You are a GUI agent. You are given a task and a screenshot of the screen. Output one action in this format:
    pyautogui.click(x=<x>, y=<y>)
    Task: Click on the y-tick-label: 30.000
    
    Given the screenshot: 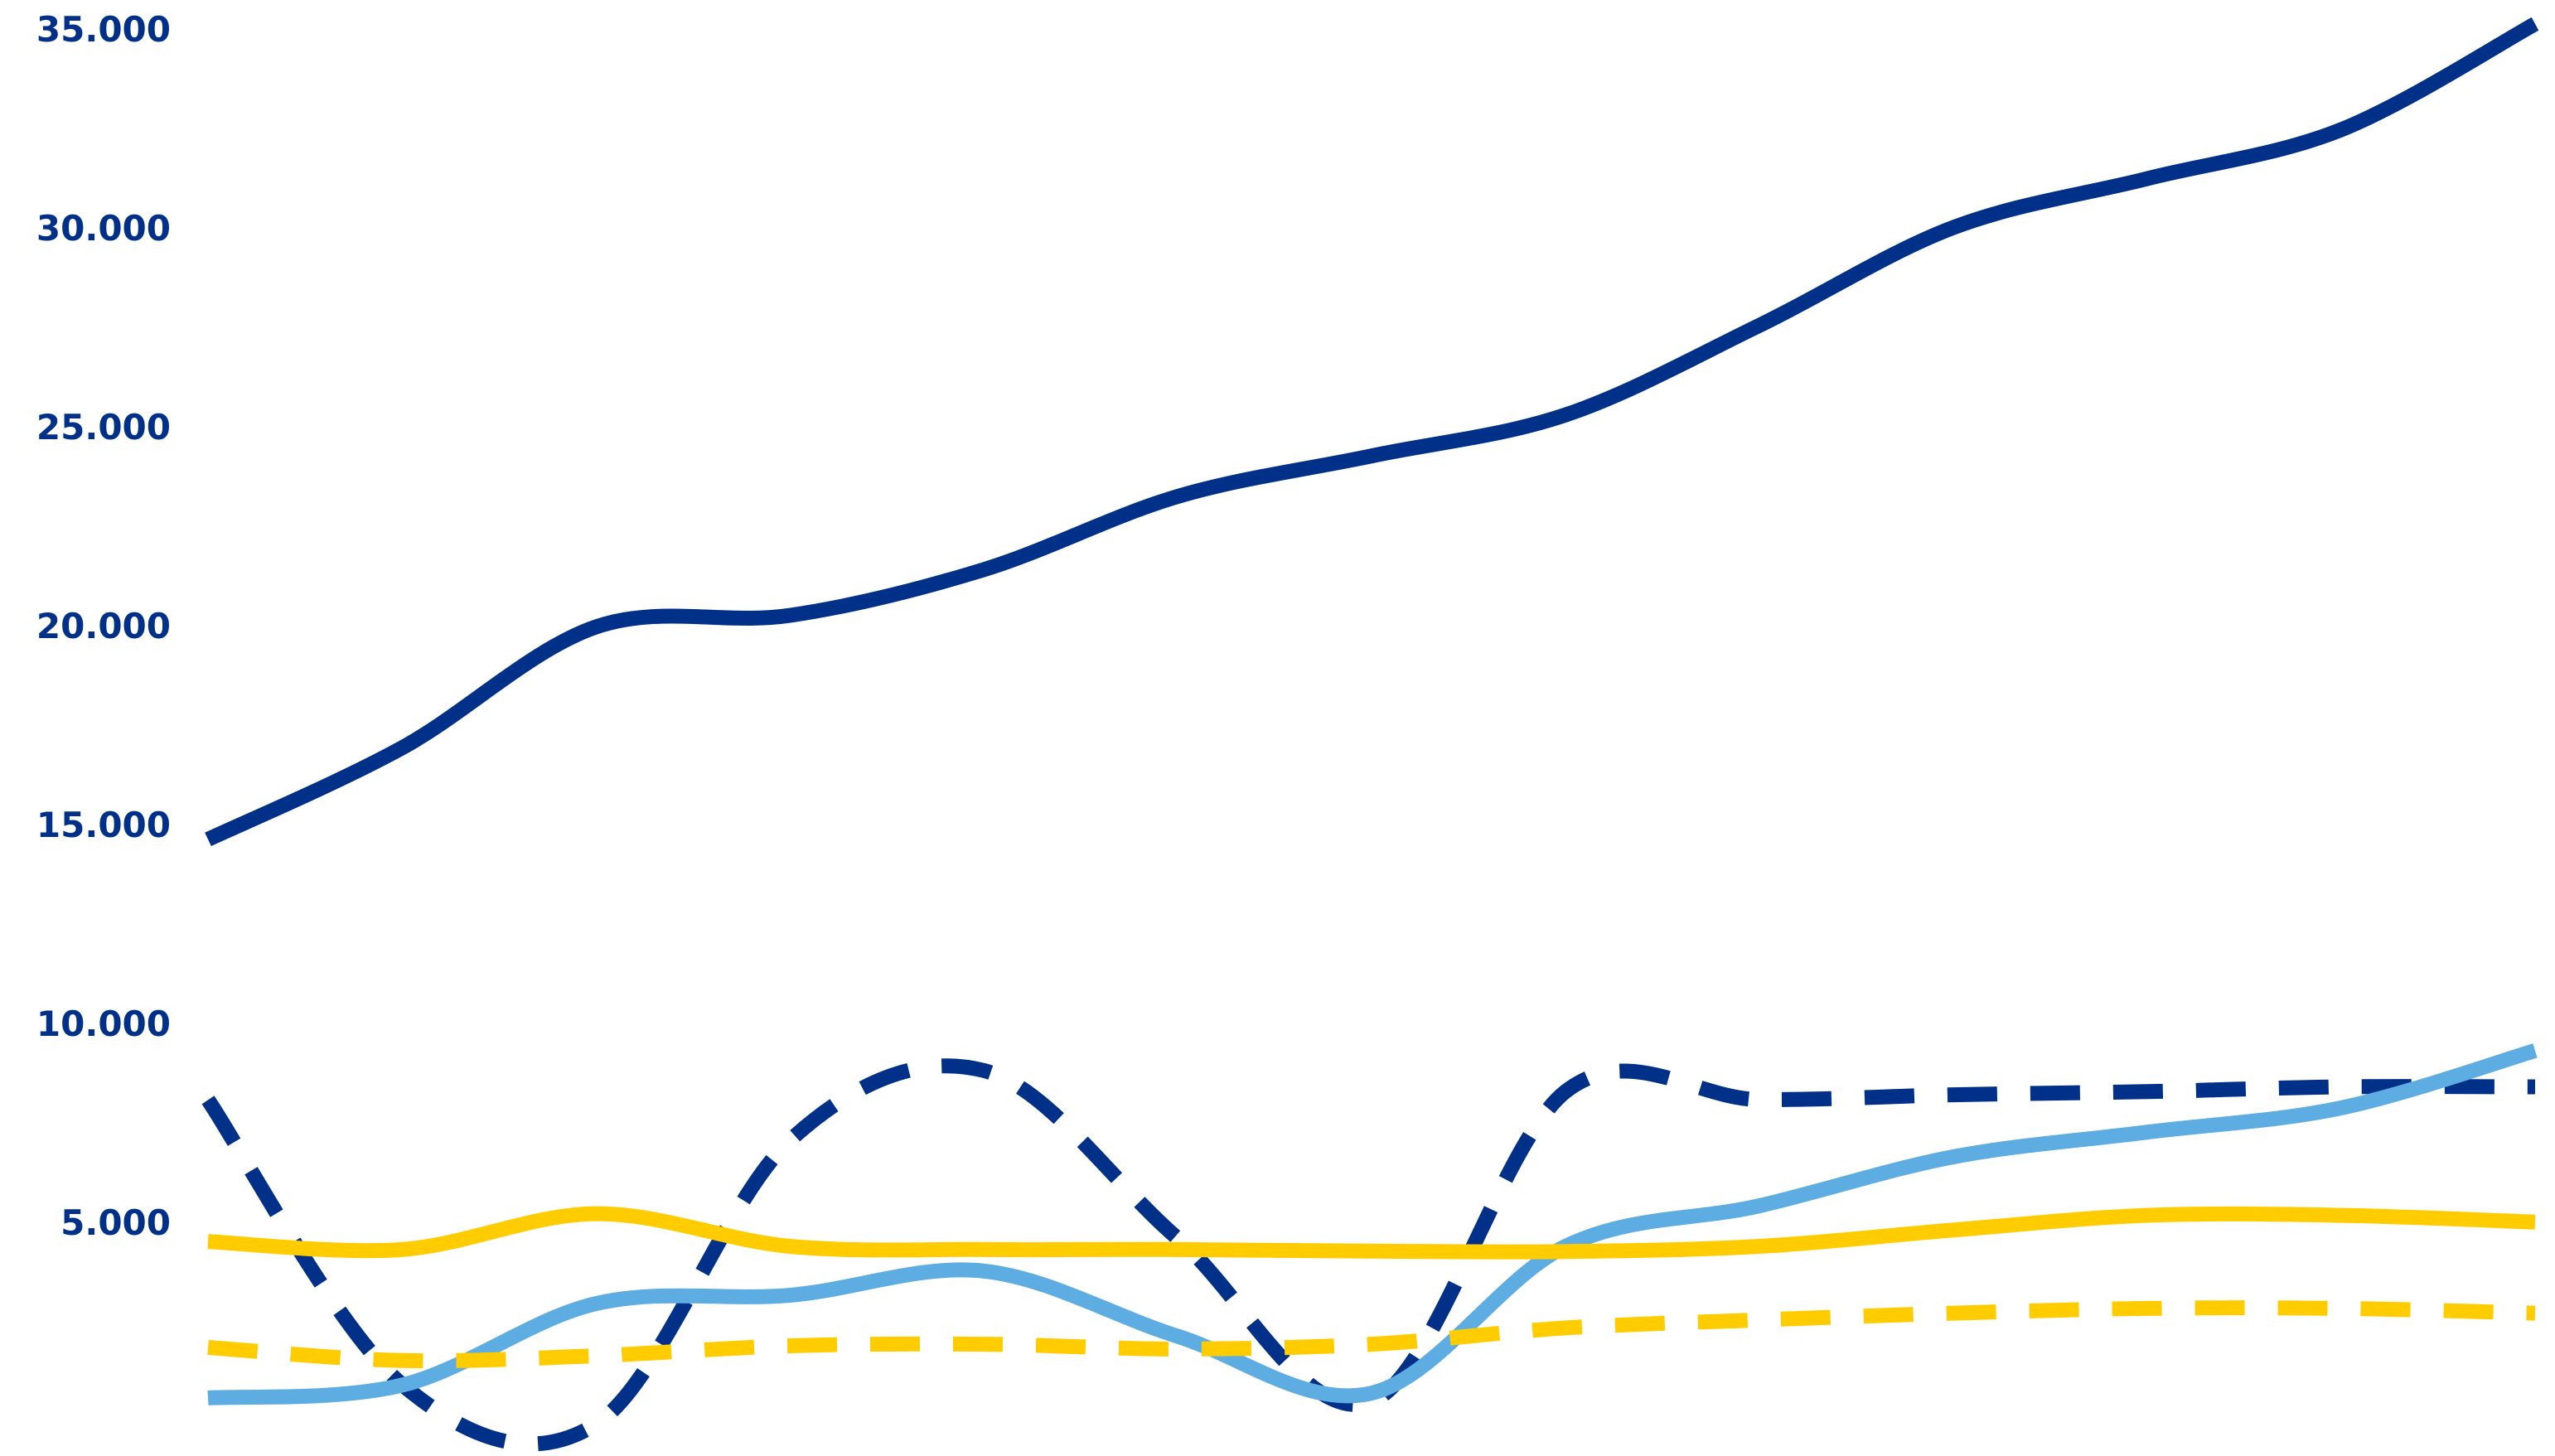 What is the action you would take?
    pyautogui.click(x=103, y=229)
    